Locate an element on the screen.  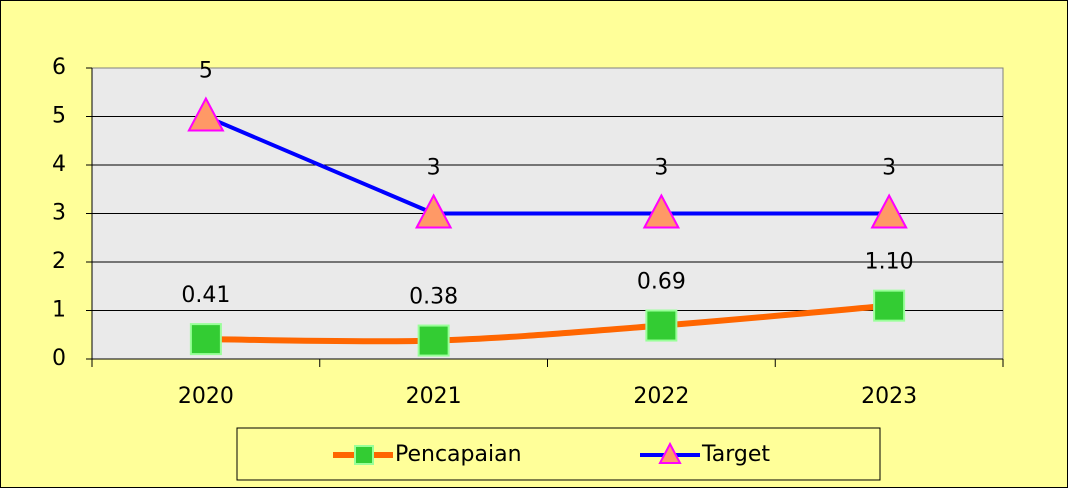
y-tick-label: 3 is located at coordinates (59, 213).